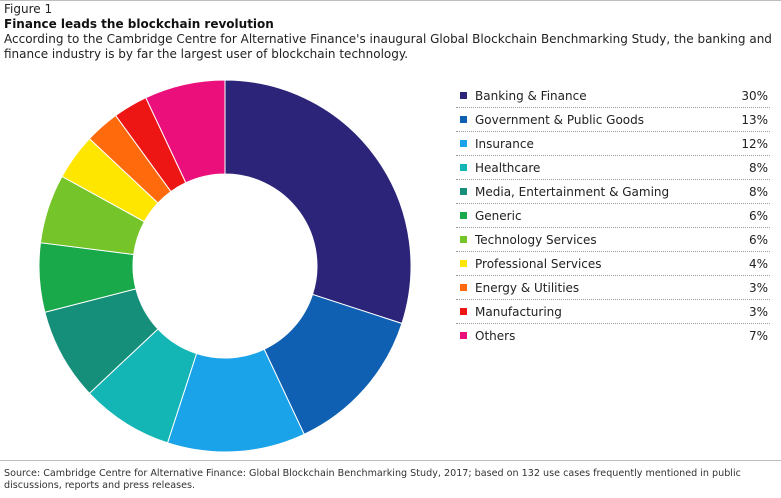  Describe the element at coordinates (504, 143) in the screenshot. I see `legend-label: Insurance` at that location.